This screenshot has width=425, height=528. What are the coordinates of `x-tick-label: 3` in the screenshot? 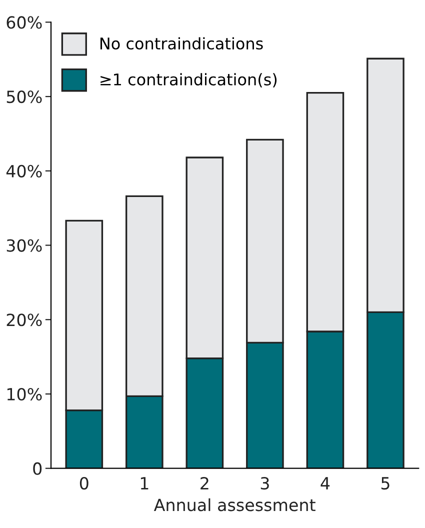 It's located at (264, 483).